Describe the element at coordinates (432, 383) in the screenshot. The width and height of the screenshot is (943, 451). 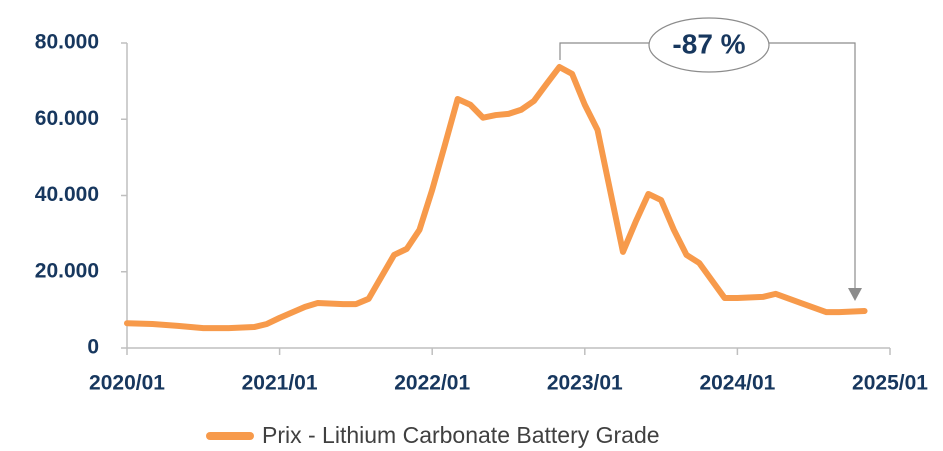
I see `x-tick-label: 2022/01` at that location.